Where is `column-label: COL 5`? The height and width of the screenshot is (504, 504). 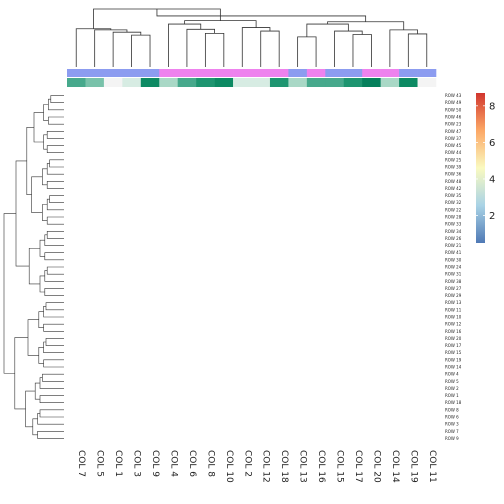
column-label: COL 5 is located at coordinates (100, 463).